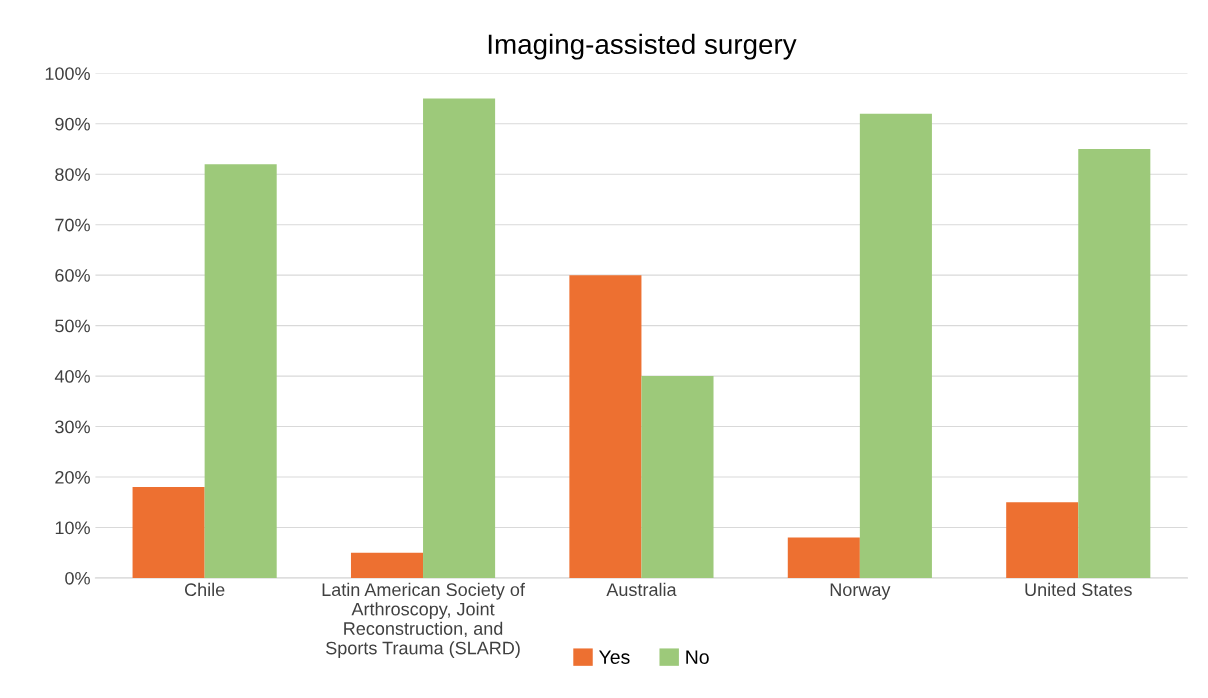 The height and width of the screenshot is (698, 1208). Describe the element at coordinates (72, 376) in the screenshot. I see `y-tick-label: 40%` at that location.